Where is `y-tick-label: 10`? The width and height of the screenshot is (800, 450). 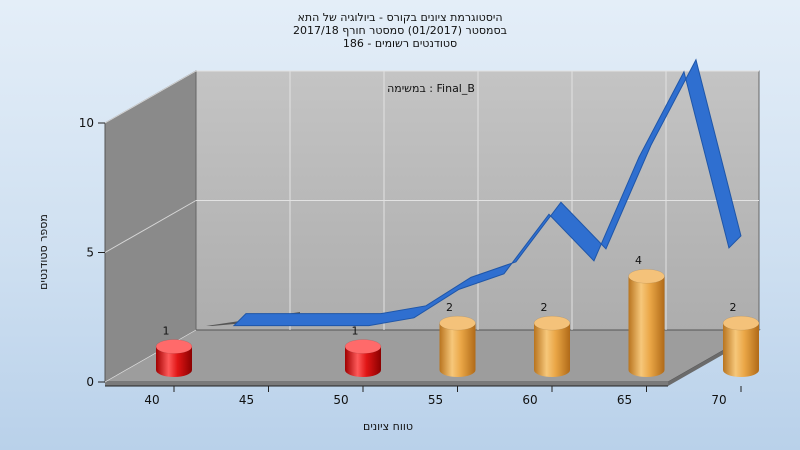 y-tick-label: 10 is located at coordinates (86, 123).